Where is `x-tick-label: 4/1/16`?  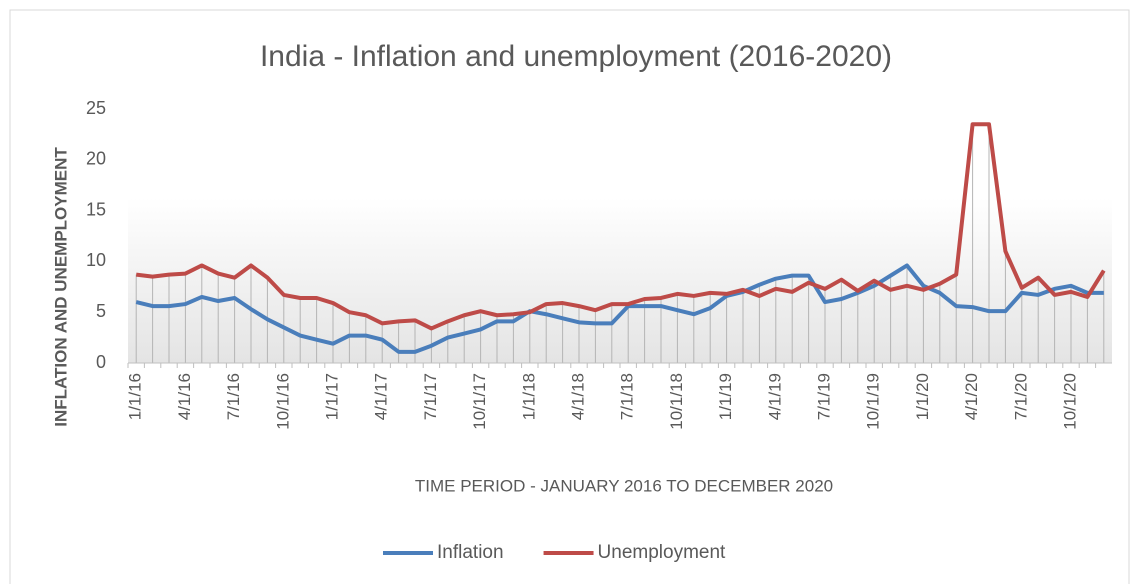
x-tick-label: 4/1/16 is located at coordinates (184, 396).